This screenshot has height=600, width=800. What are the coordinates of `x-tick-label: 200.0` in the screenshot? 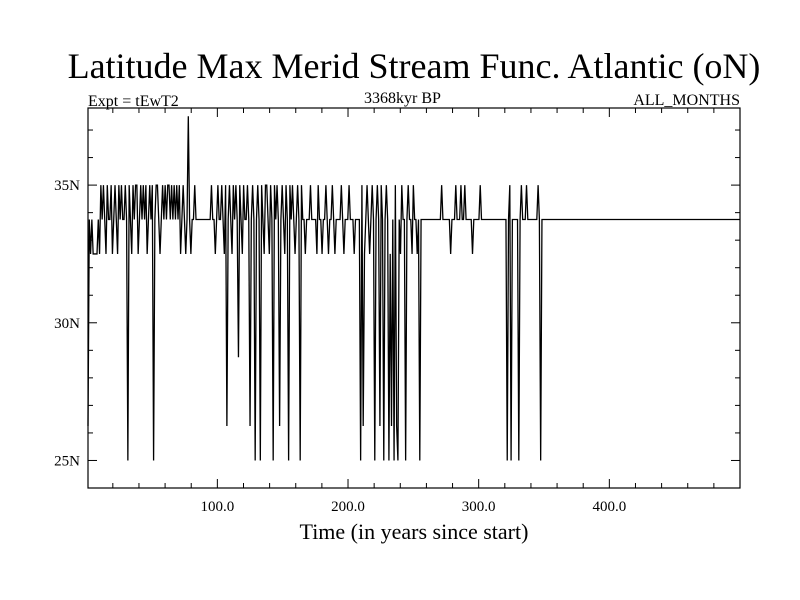 It's located at (348, 507).